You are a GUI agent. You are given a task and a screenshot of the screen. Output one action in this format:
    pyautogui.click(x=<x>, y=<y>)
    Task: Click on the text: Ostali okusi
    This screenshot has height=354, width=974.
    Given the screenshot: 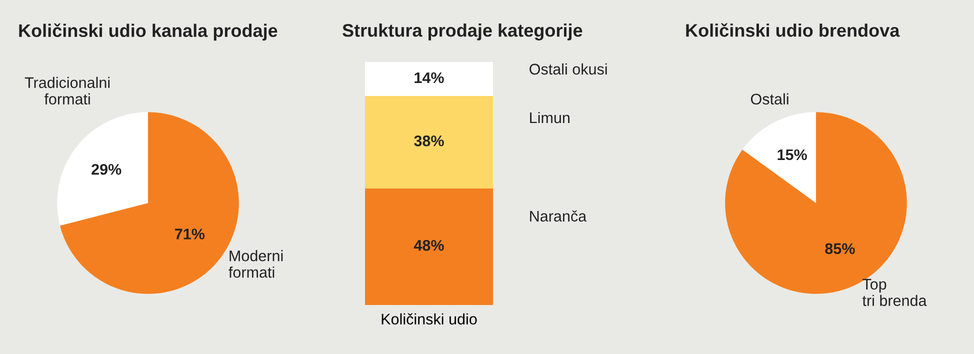 What is the action you would take?
    pyautogui.click(x=568, y=69)
    